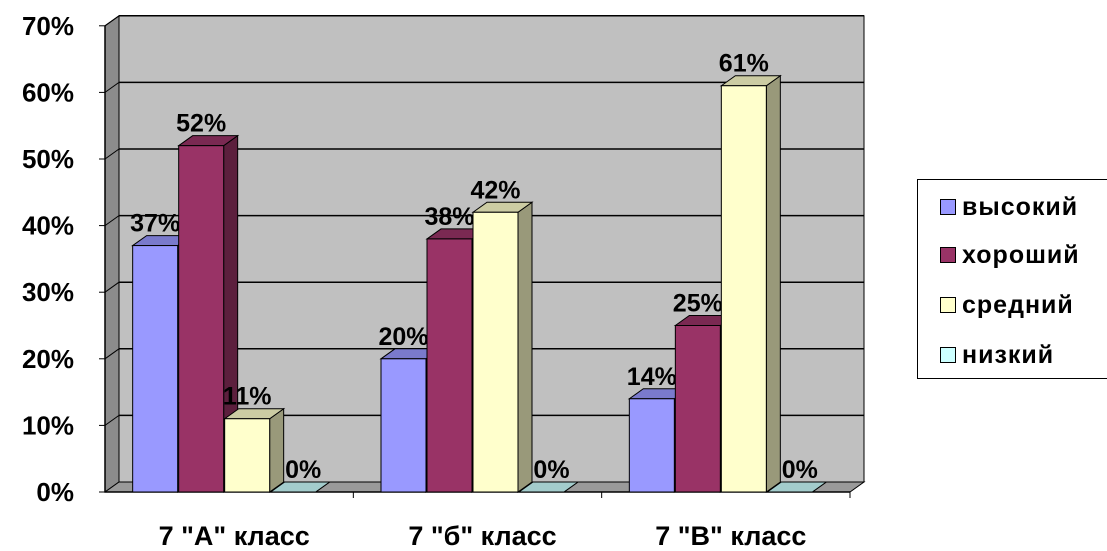  Describe the element at coordinates (698, 304) in the screenshot. I see `data-label: 25%` at that location.